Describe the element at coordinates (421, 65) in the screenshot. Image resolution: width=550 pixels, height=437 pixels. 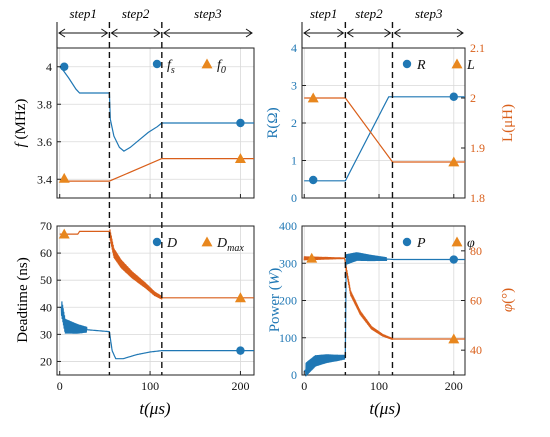
I see `legend-label: R` at that location.